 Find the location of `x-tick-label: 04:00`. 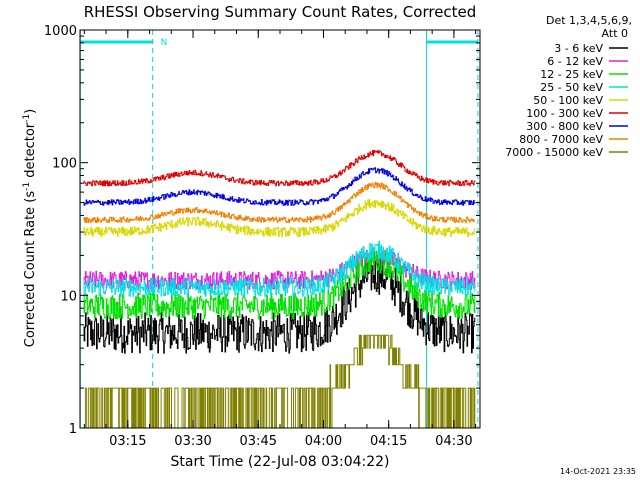

x-tick-label: 04:00 is located at coordinates (323, 441).